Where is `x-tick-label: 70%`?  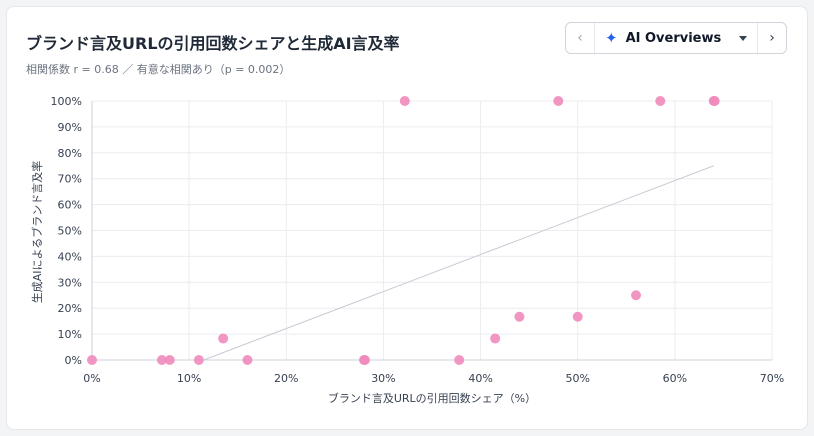 x-tick-label: 70% is located at coordinates (772, 378).